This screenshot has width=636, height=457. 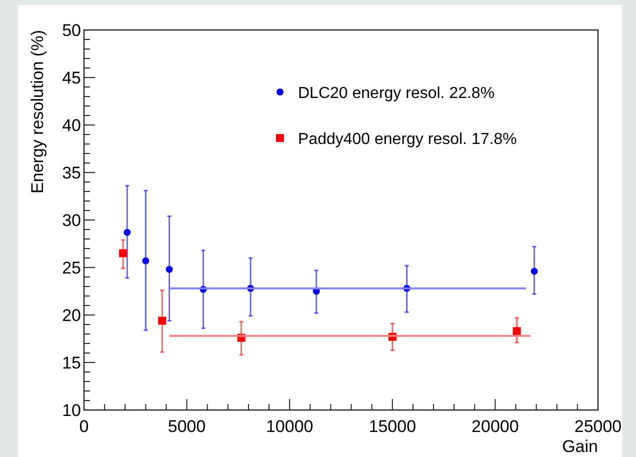 What do you see at coordinates (598, 426) in the screenshot?
I see `x-tick-label: 25000` at bounding box center [598, 426].